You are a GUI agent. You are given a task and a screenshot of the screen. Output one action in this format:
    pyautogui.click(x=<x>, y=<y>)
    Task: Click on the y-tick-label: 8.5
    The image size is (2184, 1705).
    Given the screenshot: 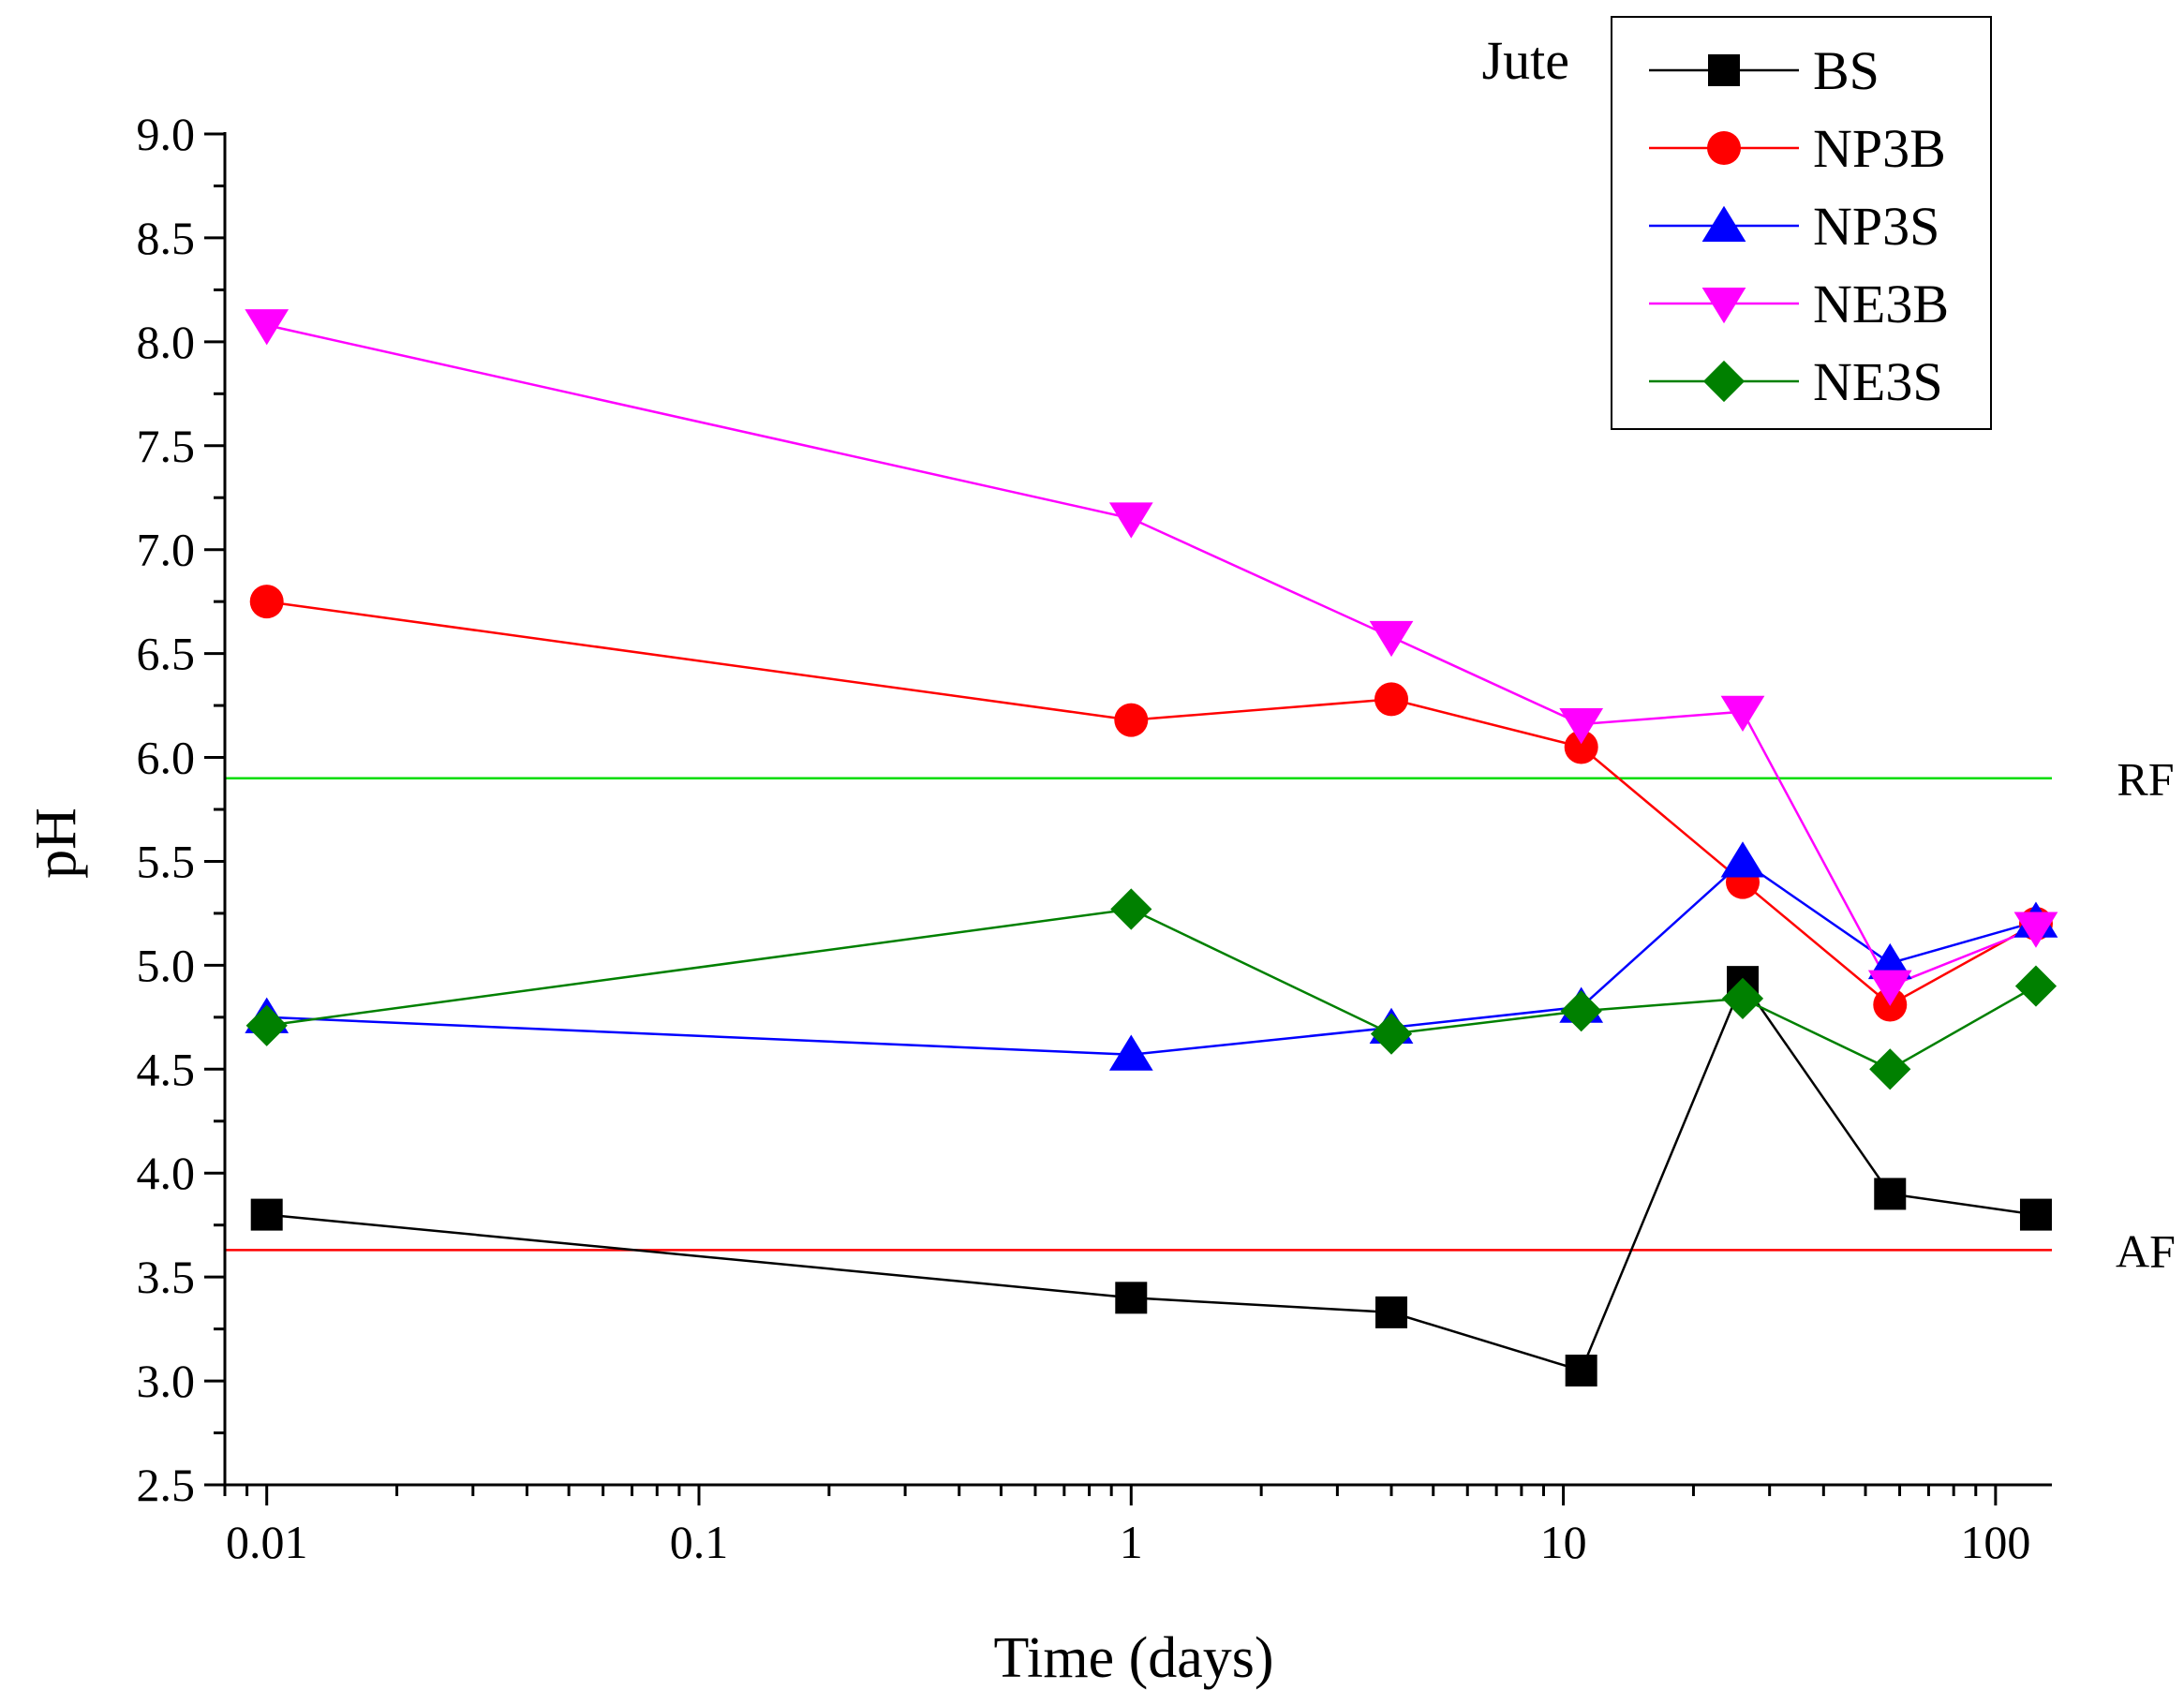 What is the action you would take?
    pyautogui.click(x=166, y=238)
    